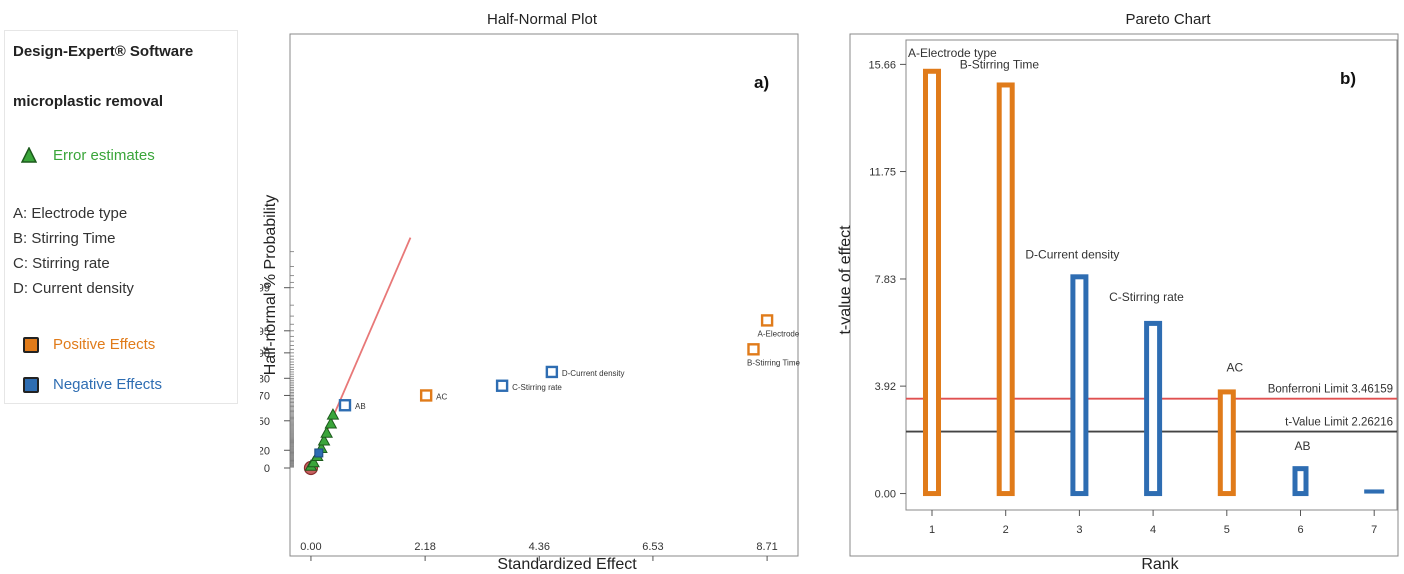 The height and width of the screenshot is (574, 1404). I want to click on half-normal-minor-ticks, so click(292, 359).